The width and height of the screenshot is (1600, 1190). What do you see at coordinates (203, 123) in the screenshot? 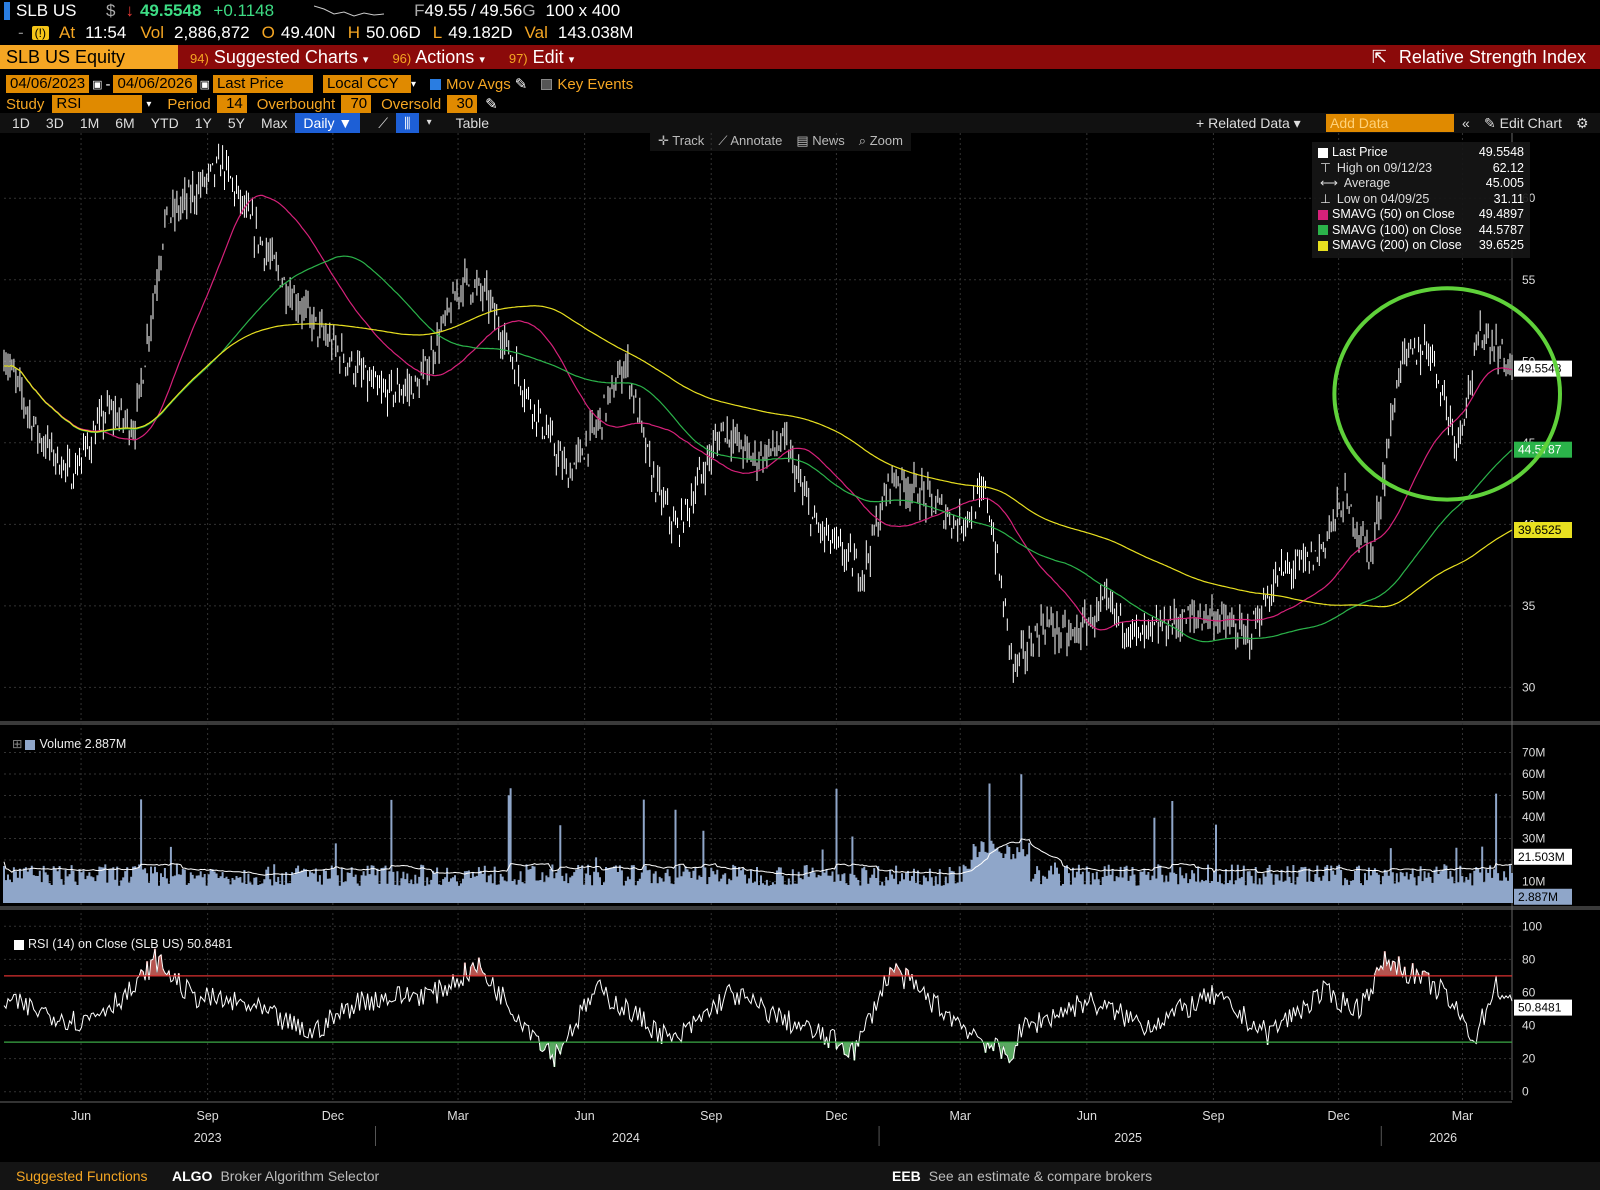
I see `period-1y: 1Y` at bounding box center [203, 123].